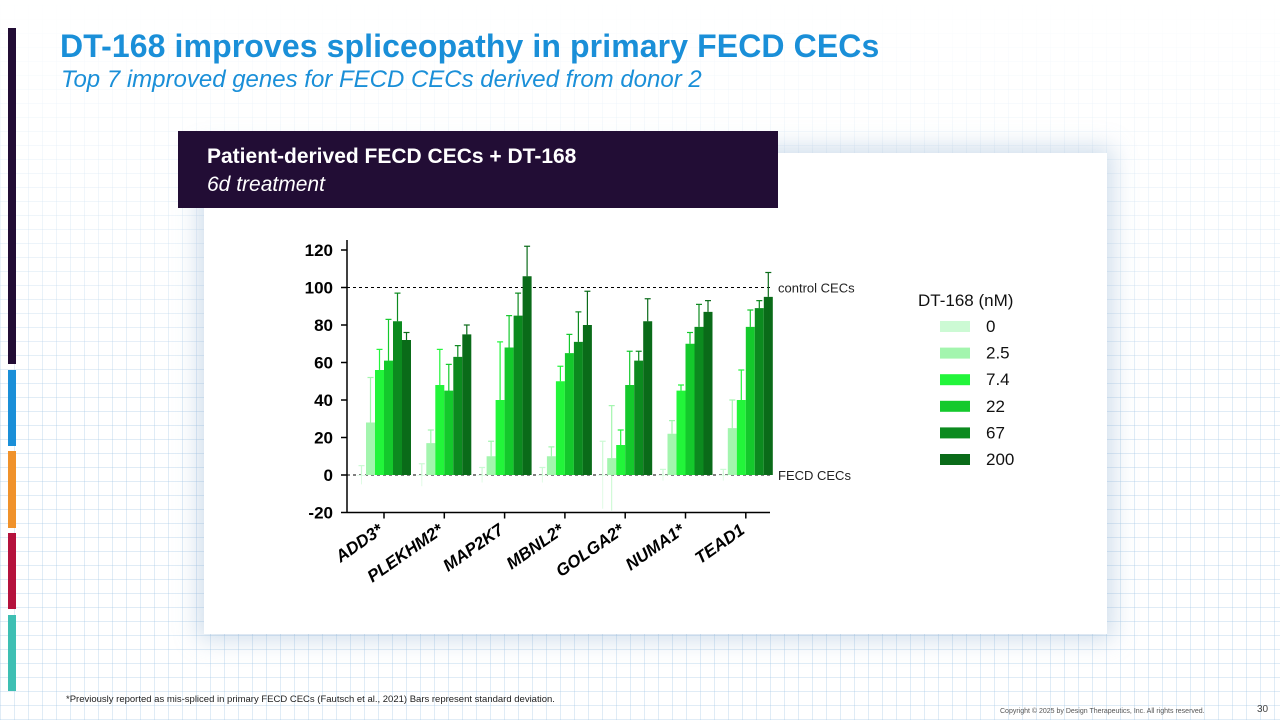 The width and height of the screenshot is (1280, 720). I want to click on legend-label-7.4: 7.4, so click(998, 379).